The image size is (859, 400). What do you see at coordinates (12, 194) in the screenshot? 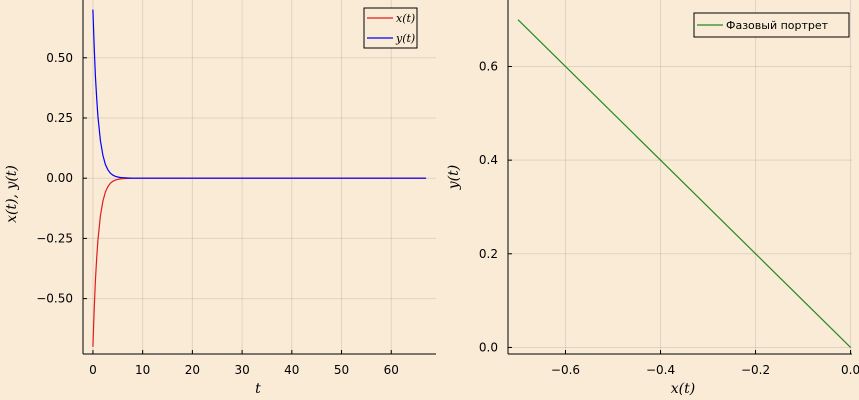
I see `y-axis-label: x(t), y(t)` at bounding box center [12, 194].